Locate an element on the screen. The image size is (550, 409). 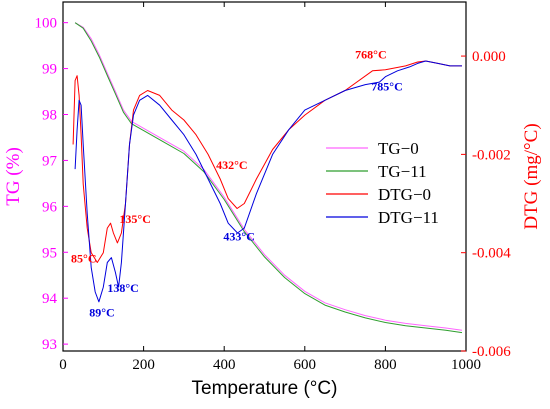
y-right-tick-label: -0.006 is located at coordinates (491, 352).